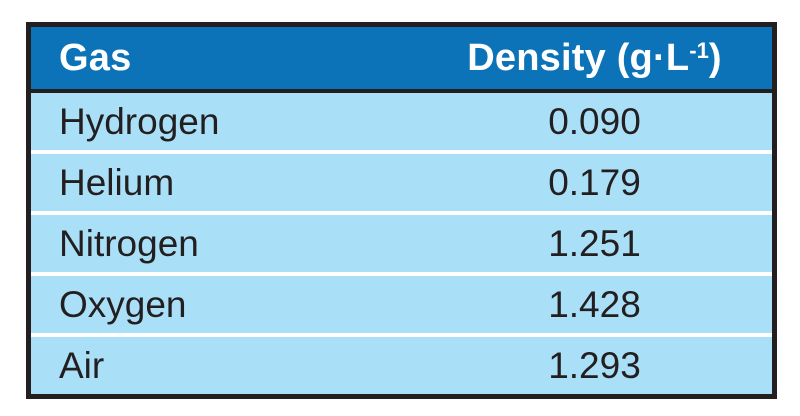  I want to click on table-row: Oxygen 1.428, so click(401, 306).